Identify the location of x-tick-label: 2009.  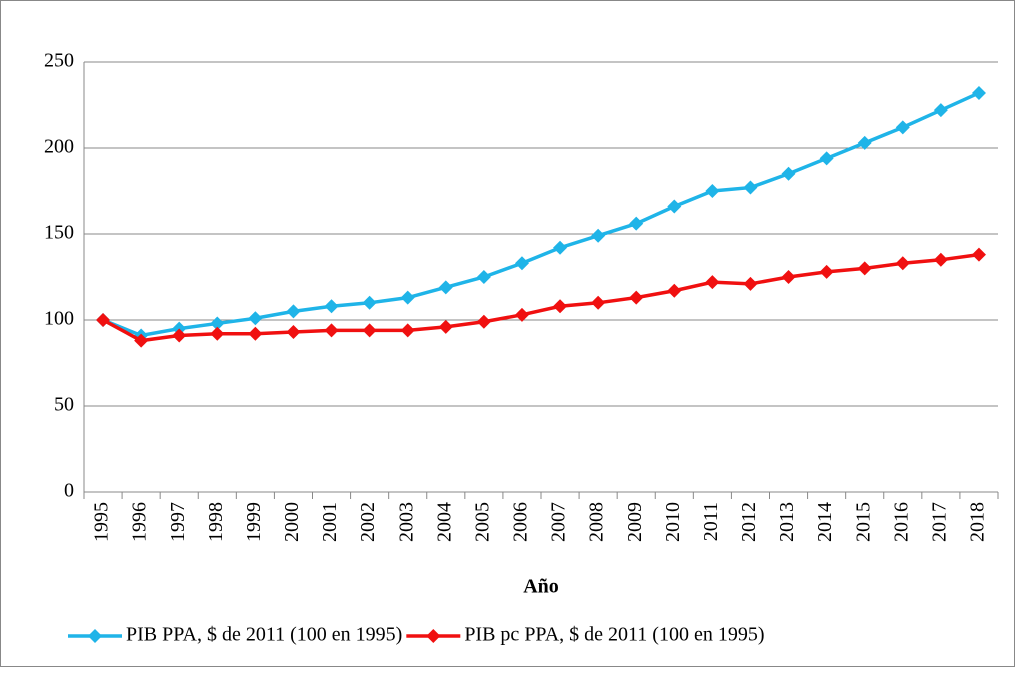
(635, 522).